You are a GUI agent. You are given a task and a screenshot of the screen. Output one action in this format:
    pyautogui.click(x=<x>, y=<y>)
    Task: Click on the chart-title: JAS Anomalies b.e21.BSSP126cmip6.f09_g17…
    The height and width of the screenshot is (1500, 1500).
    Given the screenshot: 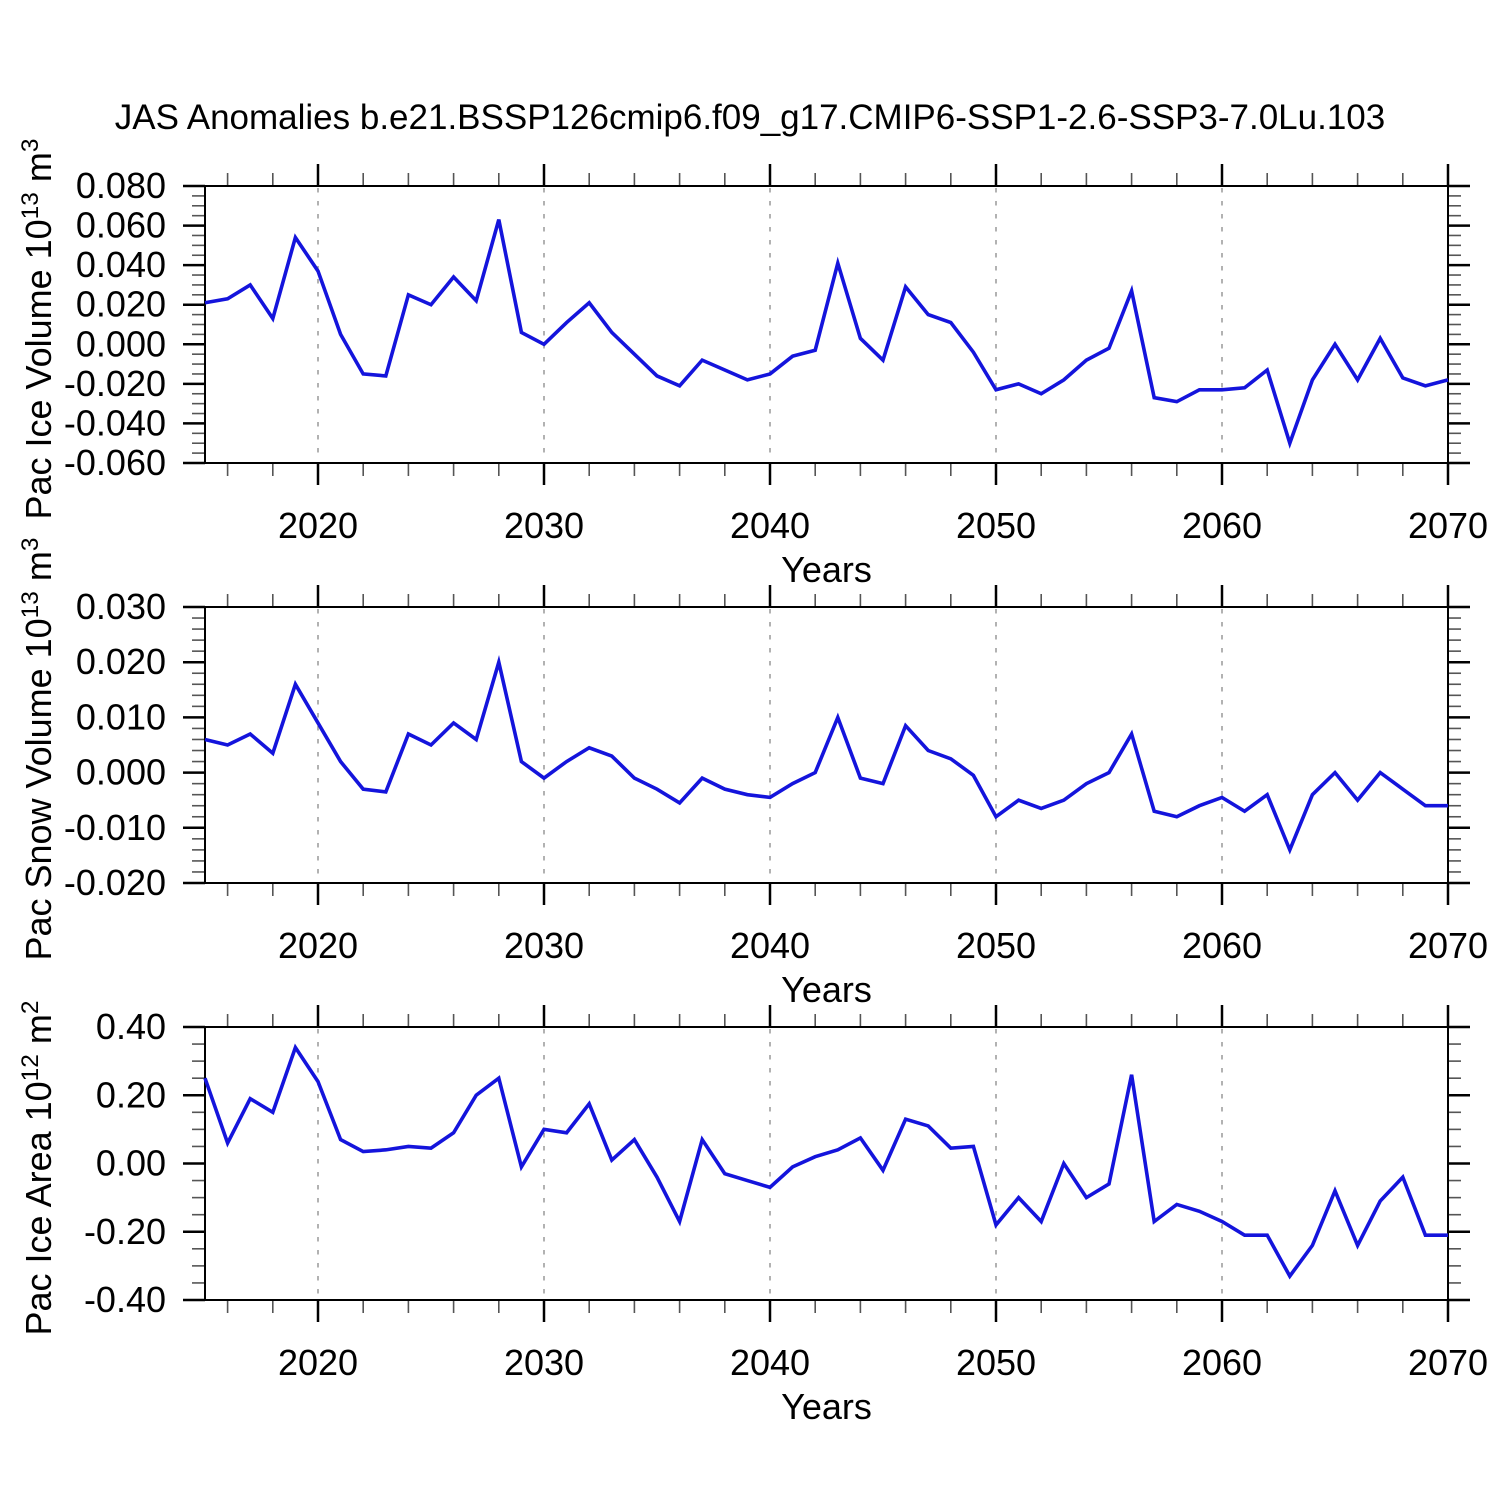 What is the action you would take?
    pyautogui.click(x=750, y=117)
    